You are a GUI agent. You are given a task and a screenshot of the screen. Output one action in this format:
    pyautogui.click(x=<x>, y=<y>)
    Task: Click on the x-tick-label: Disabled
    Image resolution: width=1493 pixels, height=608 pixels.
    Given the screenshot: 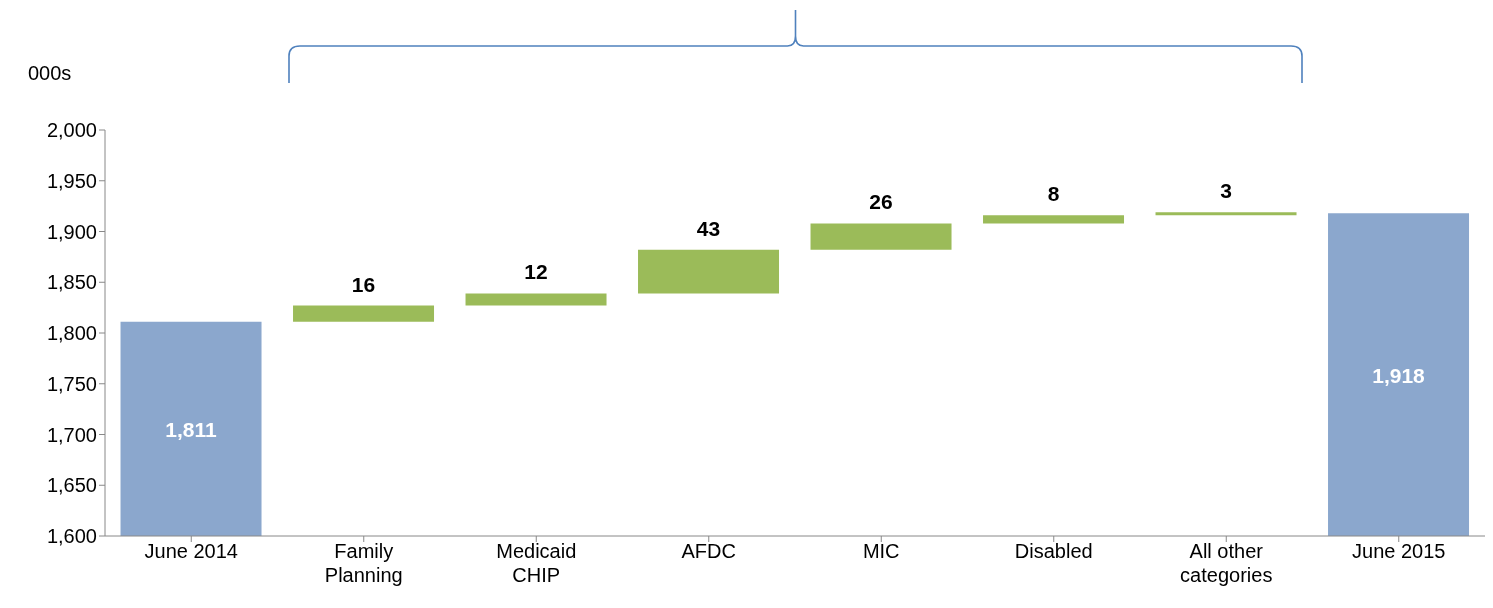 What is the action you would take?
    pyautogui.click(x=1053, y=551)
    